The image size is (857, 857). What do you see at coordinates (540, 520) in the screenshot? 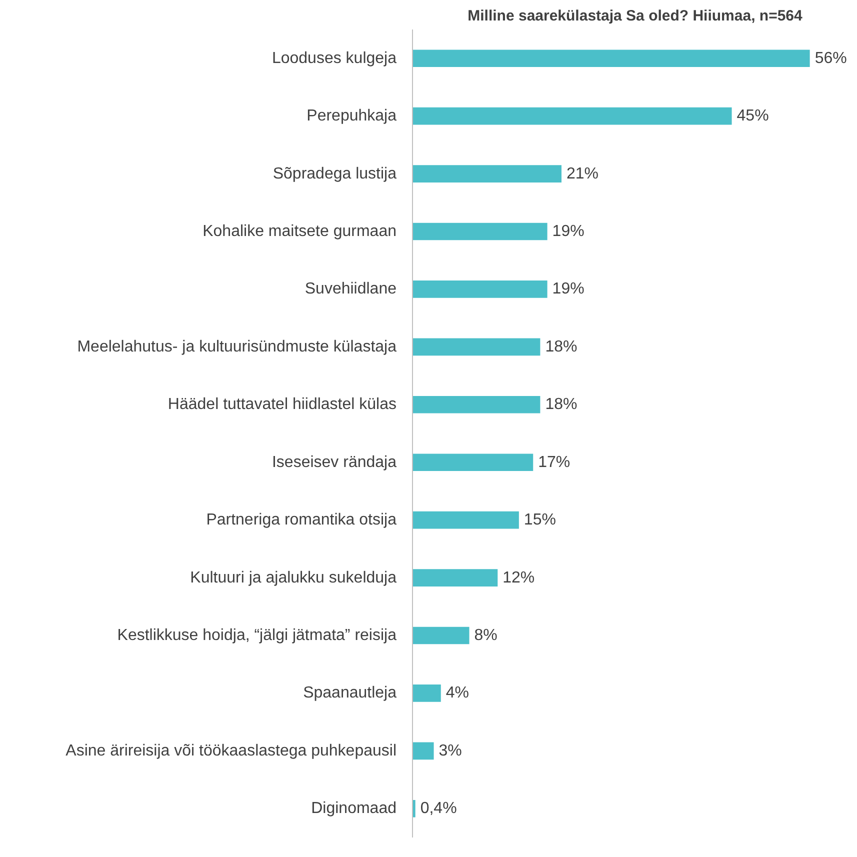
I see `data-label: 15%` at bounding box center [540, 520].